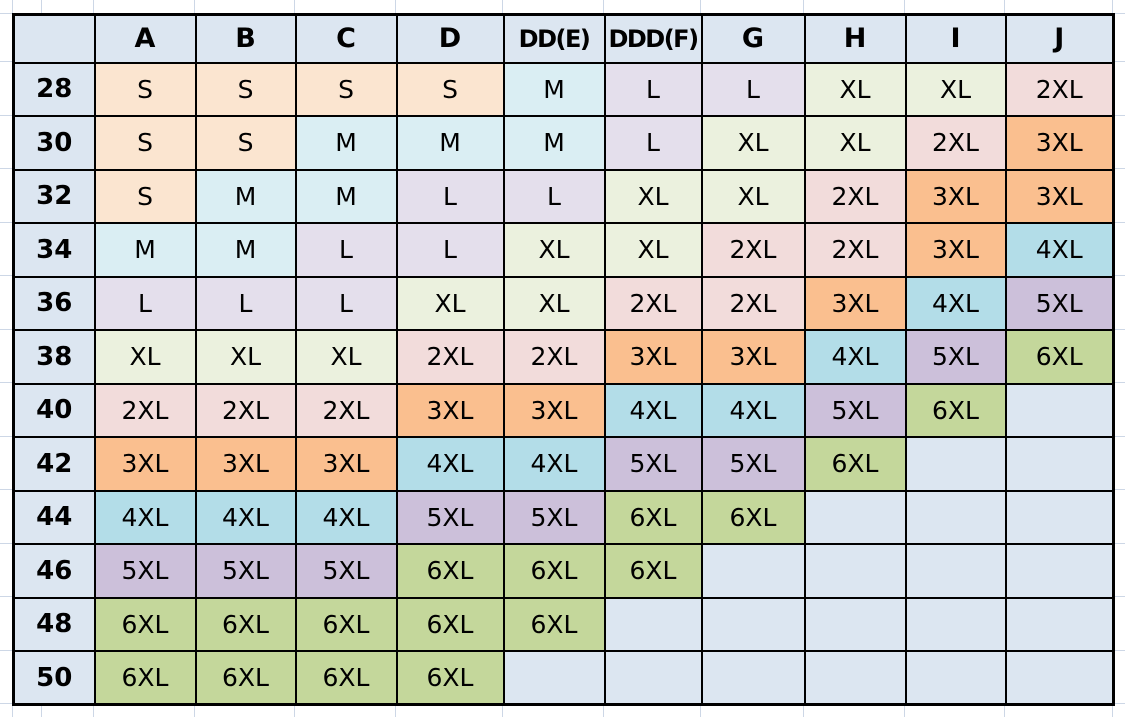 This screenshot has width=1125, height=717. What do you see at coordinates (855, 357) in the screenshot?
I see `cell-38-h: 4XL` at bounding box center [855, 357].